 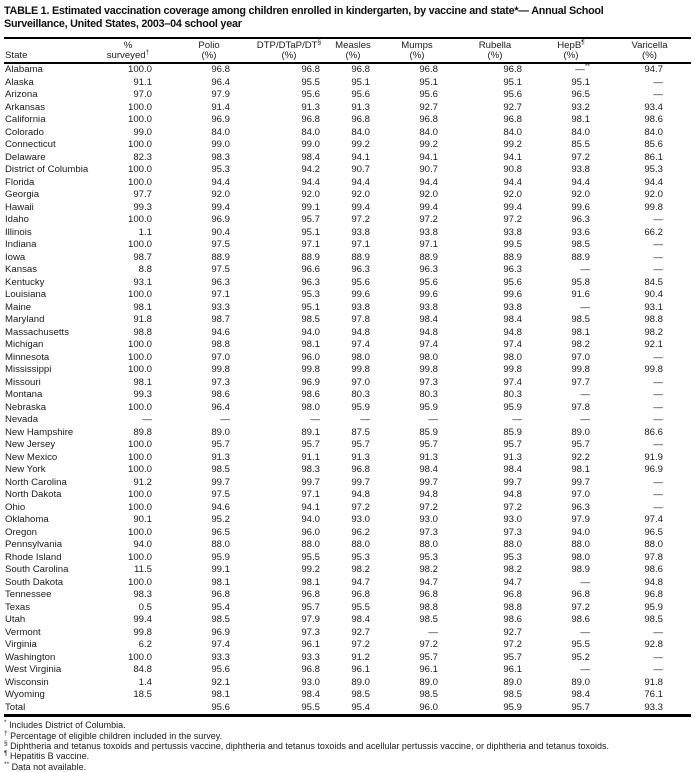 What do you see at coordinates (512, 182) in the screenshot?
I see `rubella-value: 94.4` at bounding box center [512, 182].